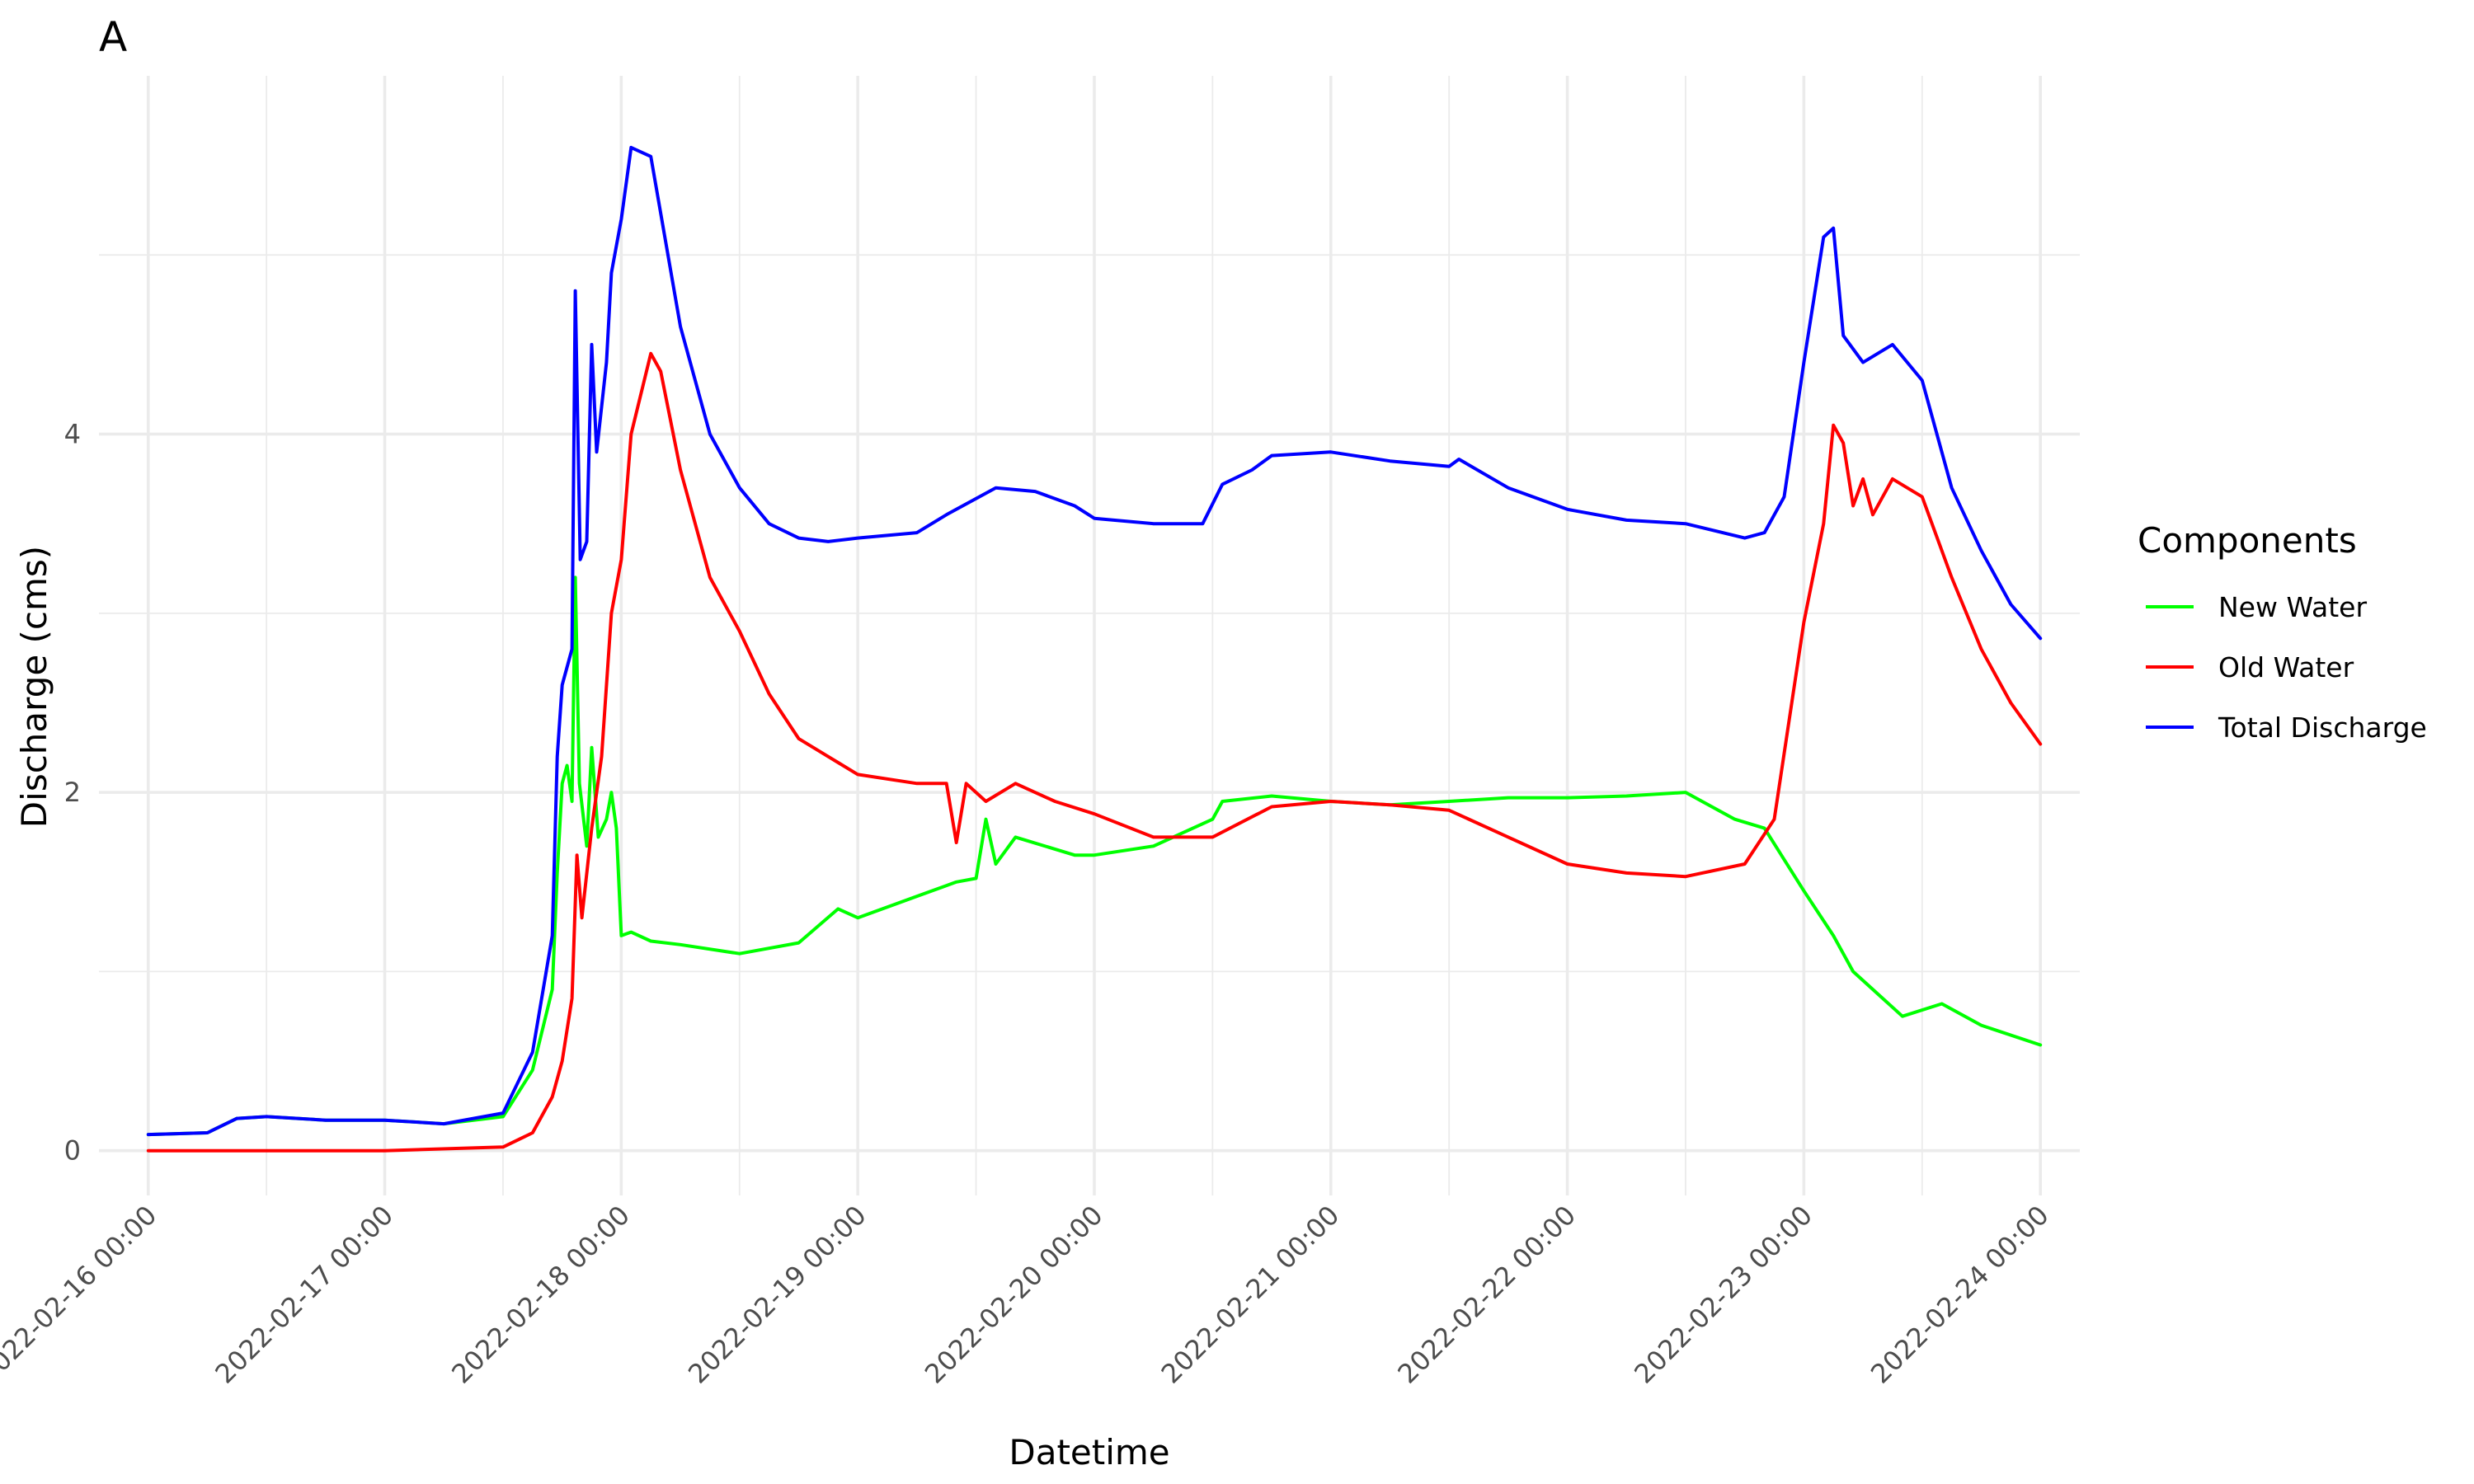 The width and height of the screenshot is (2474, 1484). What do you see at coordinates (2322, 727) in the screenshot?
I see `legend-label: Total Discharge` at bounding box center [2322, 727].